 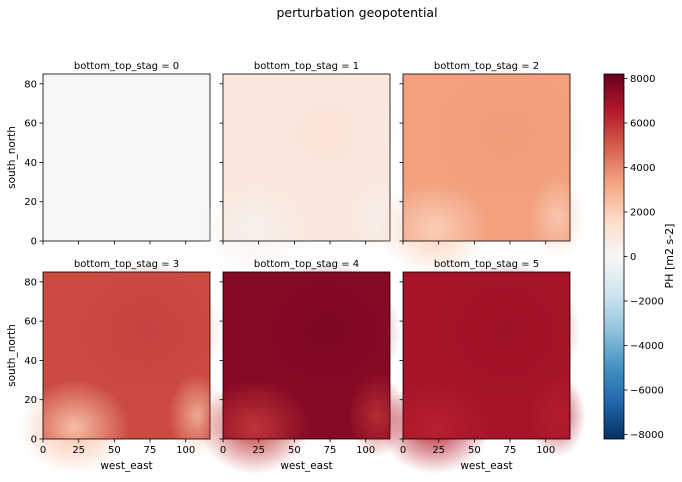 I want to click on facet-panel: bottom_top_stag = 1, so click(x=302, y=168).